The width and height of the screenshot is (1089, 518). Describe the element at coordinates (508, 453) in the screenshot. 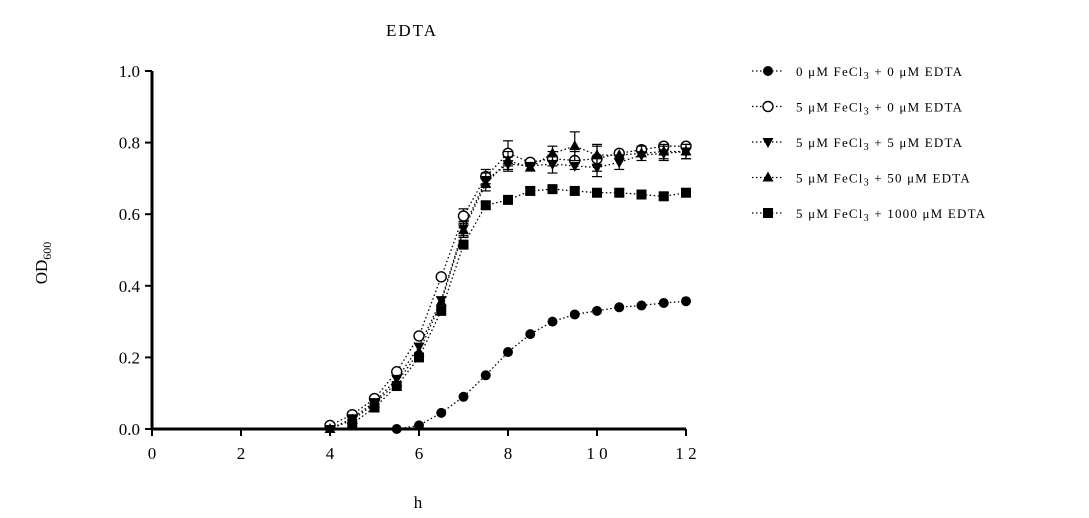

I see `x-tick-label: 8` at that location.